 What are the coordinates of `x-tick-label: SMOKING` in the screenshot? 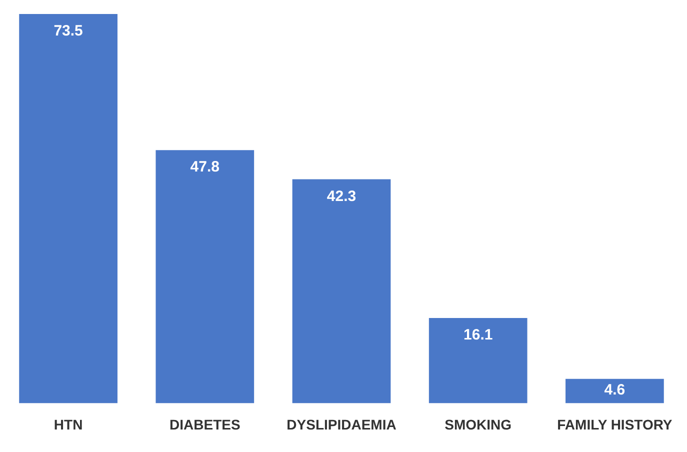 It's located at (478, 424).